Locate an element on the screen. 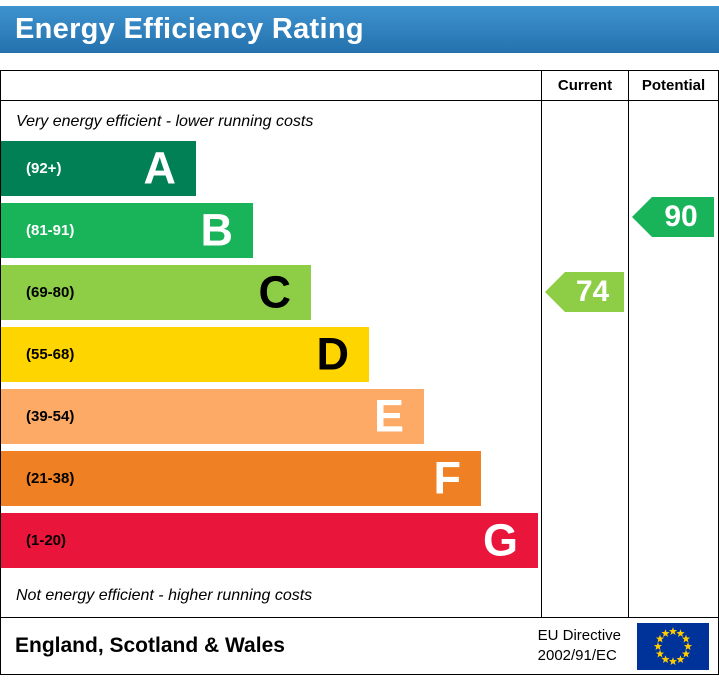 This screenshot has height=681, width=719. band-range-label: (39-54) is located at coordinates (50, 416).